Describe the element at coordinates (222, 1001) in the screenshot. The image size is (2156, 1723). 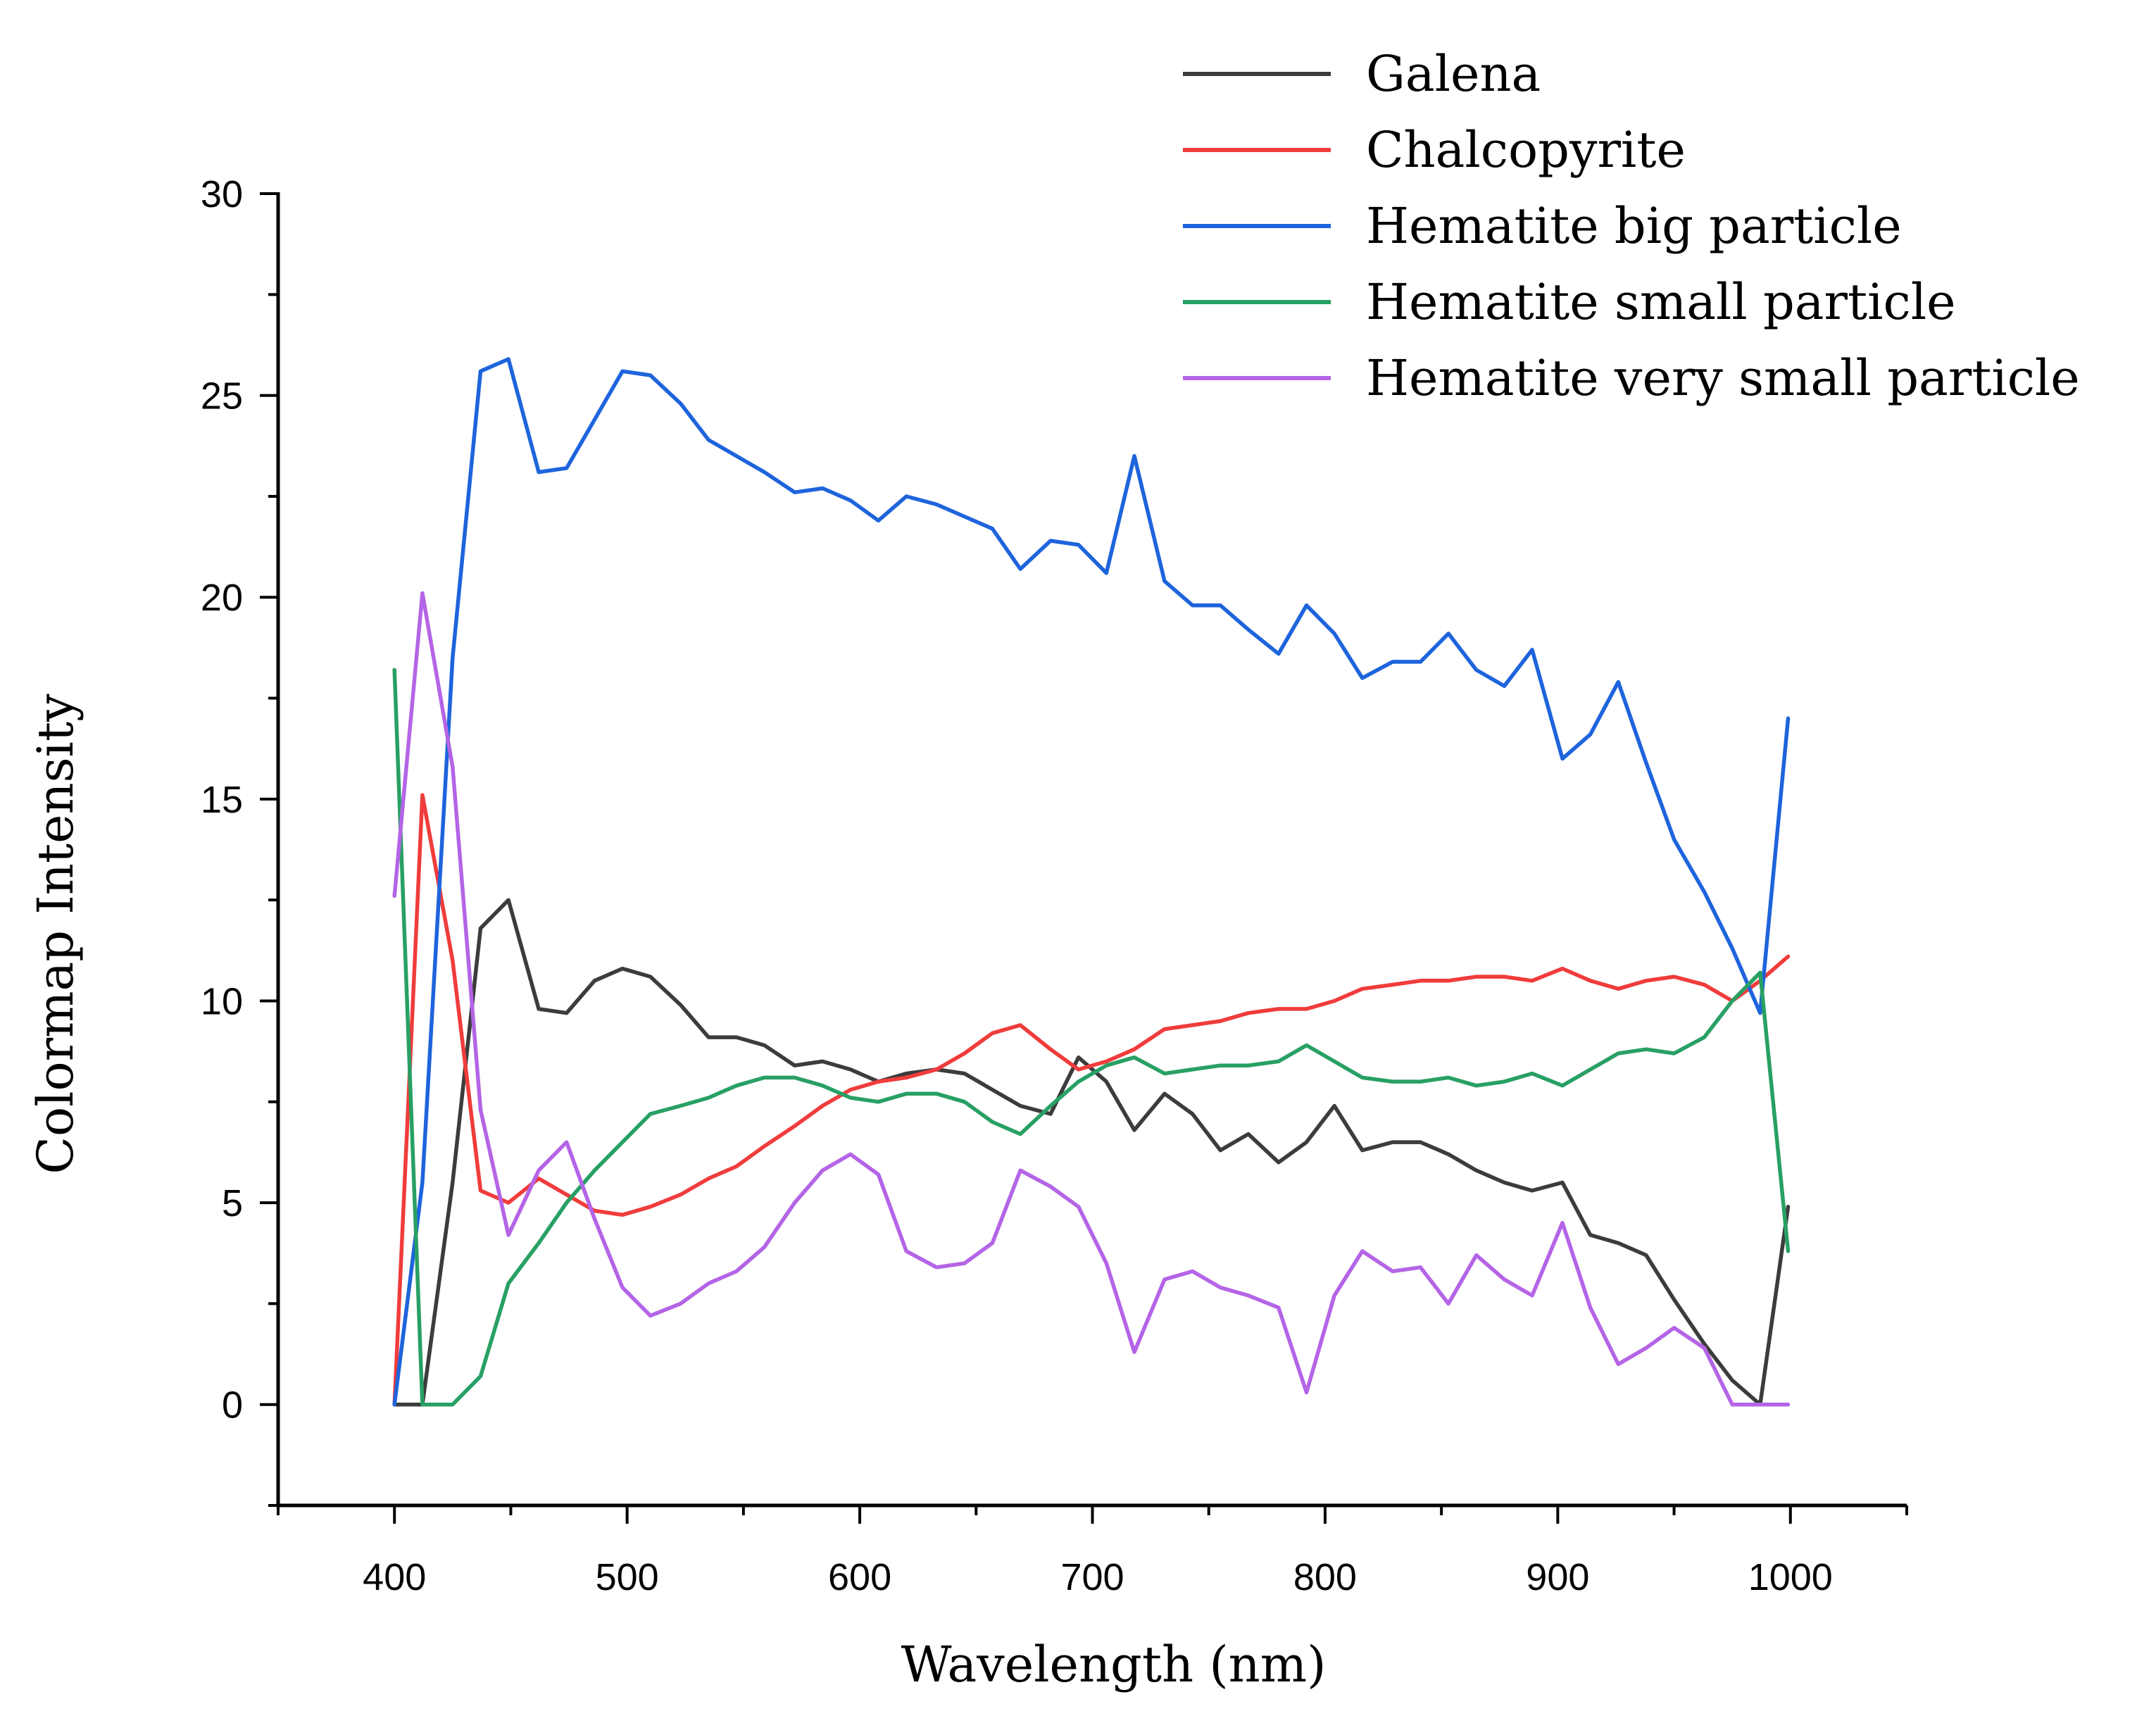
I see `y-tick-label: 10` at that location.